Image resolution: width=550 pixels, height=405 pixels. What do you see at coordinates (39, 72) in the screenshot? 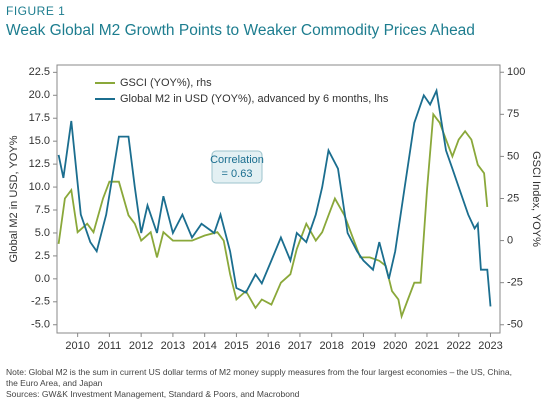
I see `y-tick-label: 22.5` at bounding box center [39, 72].